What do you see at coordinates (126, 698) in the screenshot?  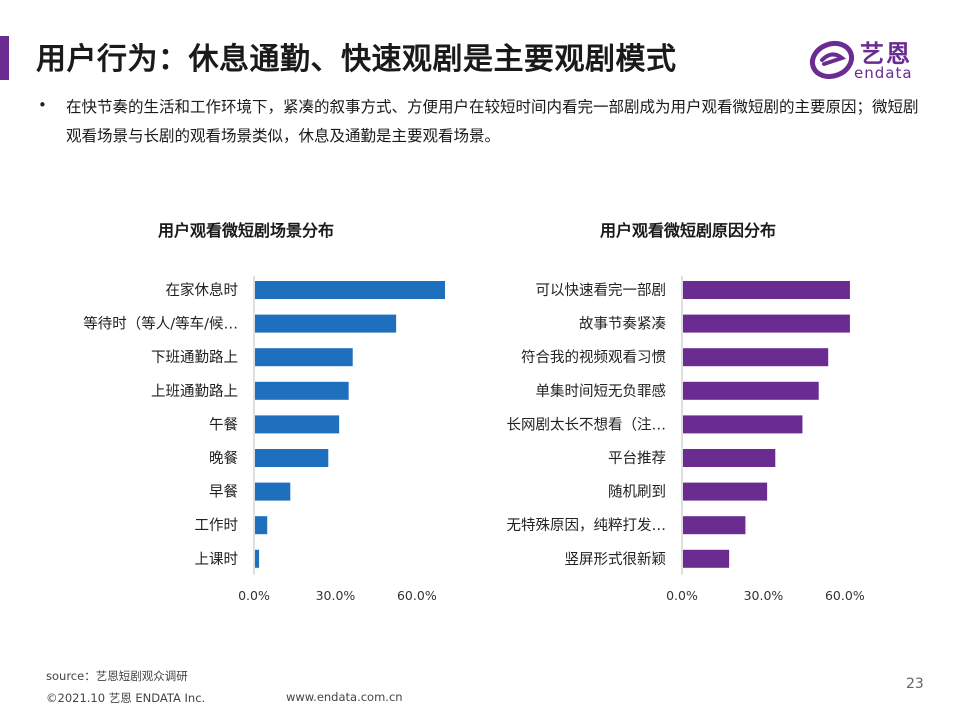 I see `copyright-note: ©2021.10 艺恩 ENDATA Inc.` at bounding box center [126, 698].